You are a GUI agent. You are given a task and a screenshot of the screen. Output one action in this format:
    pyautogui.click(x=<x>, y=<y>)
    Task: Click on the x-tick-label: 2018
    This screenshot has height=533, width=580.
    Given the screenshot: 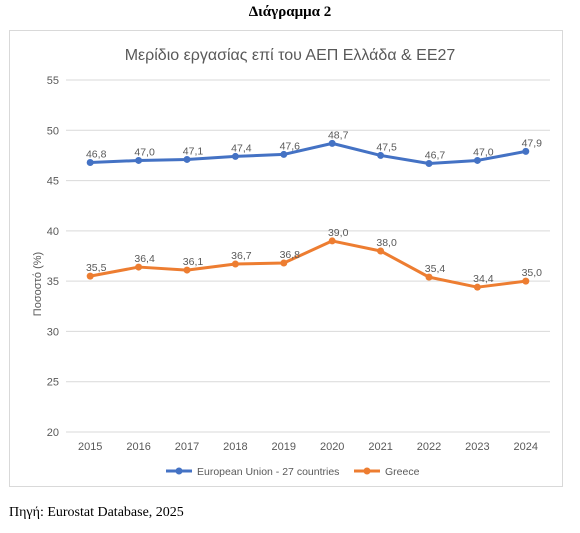 What is the action you would take?
    pyautogui.click(x=235, y=447)
    